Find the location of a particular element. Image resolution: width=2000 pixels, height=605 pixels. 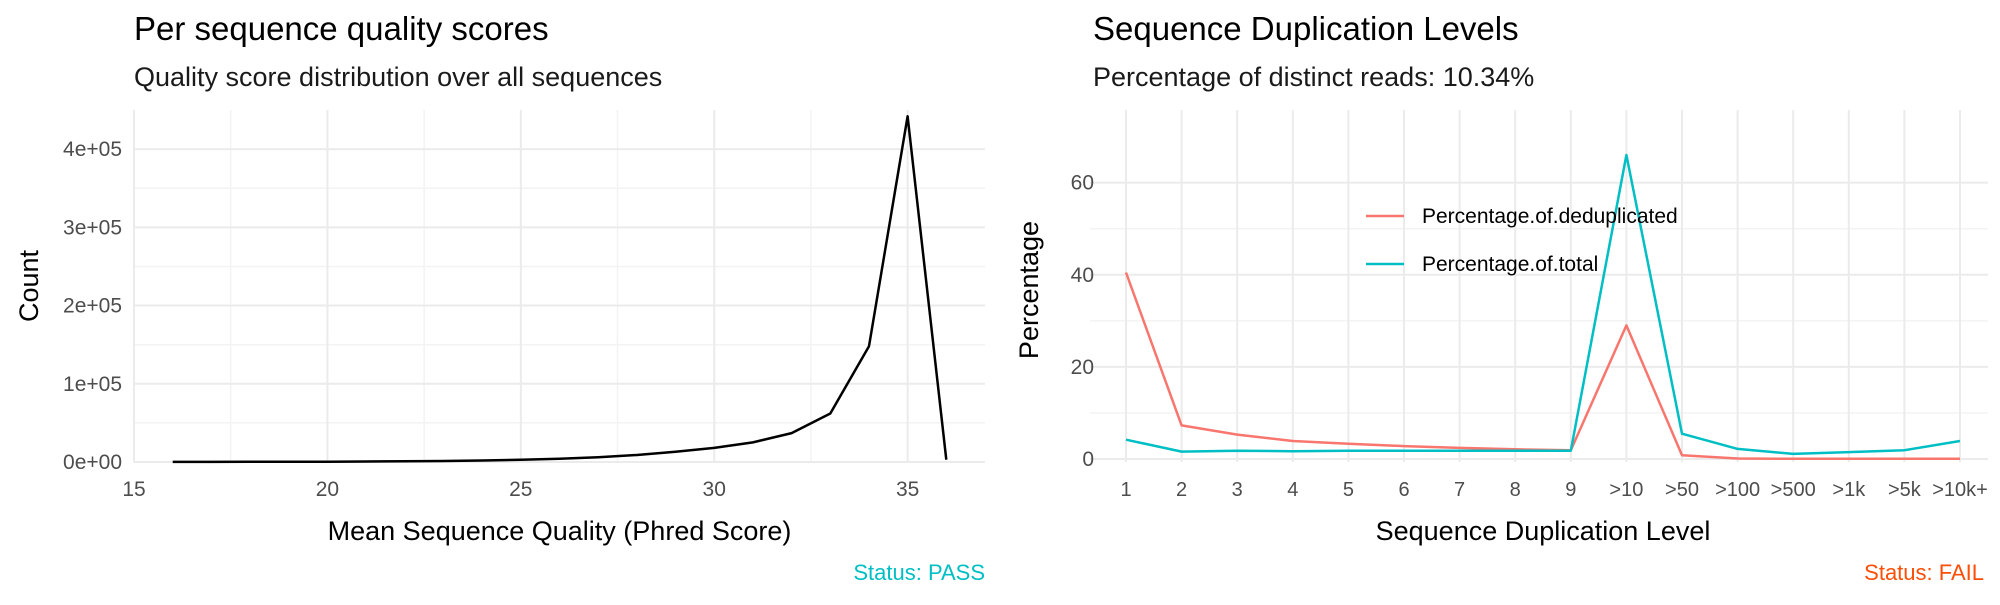

status-label: Status: FAIL is located at coordinates (1924, 572).